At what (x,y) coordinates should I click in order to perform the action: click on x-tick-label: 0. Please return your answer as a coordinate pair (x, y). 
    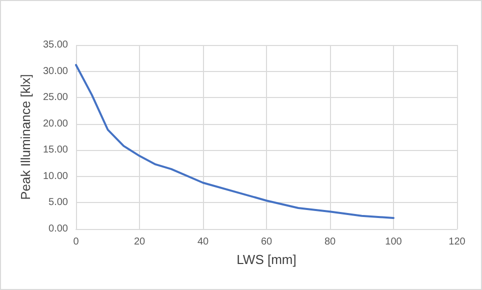
    Looking at the image, I should click on (76, 242).